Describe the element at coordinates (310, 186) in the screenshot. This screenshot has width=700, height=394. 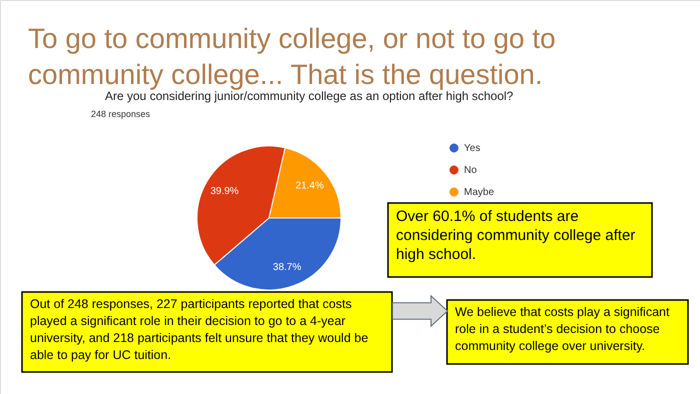
I see `data-label: 21.4%` at that location.